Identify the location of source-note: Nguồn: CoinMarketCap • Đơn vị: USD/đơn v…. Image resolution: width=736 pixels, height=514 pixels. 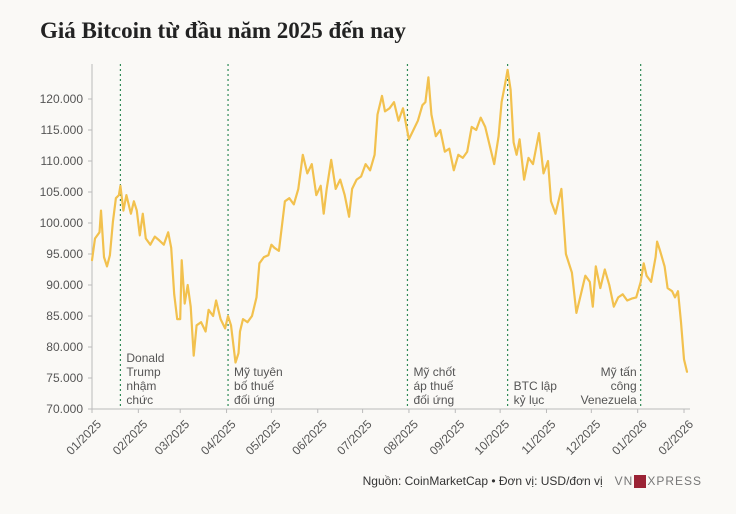
(482, 481).